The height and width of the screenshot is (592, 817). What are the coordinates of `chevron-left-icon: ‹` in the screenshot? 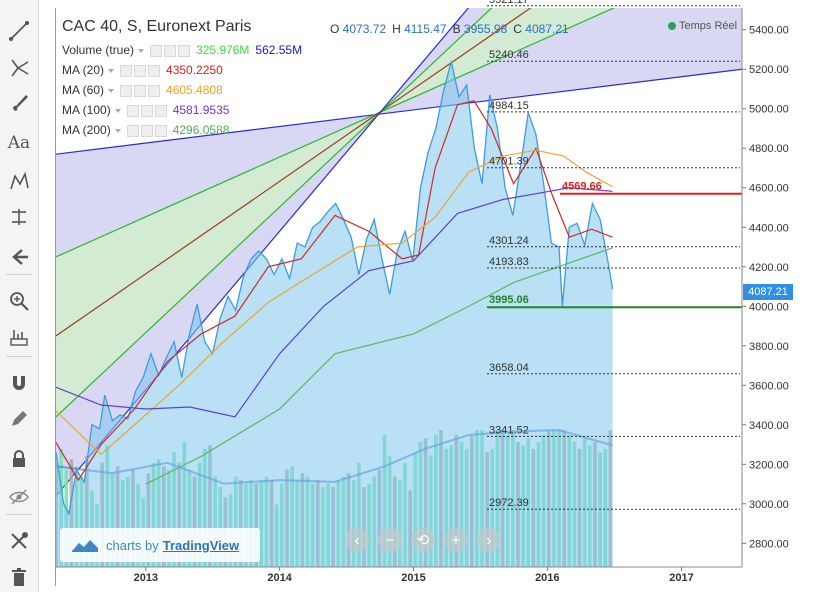 It's located at (357, 540).